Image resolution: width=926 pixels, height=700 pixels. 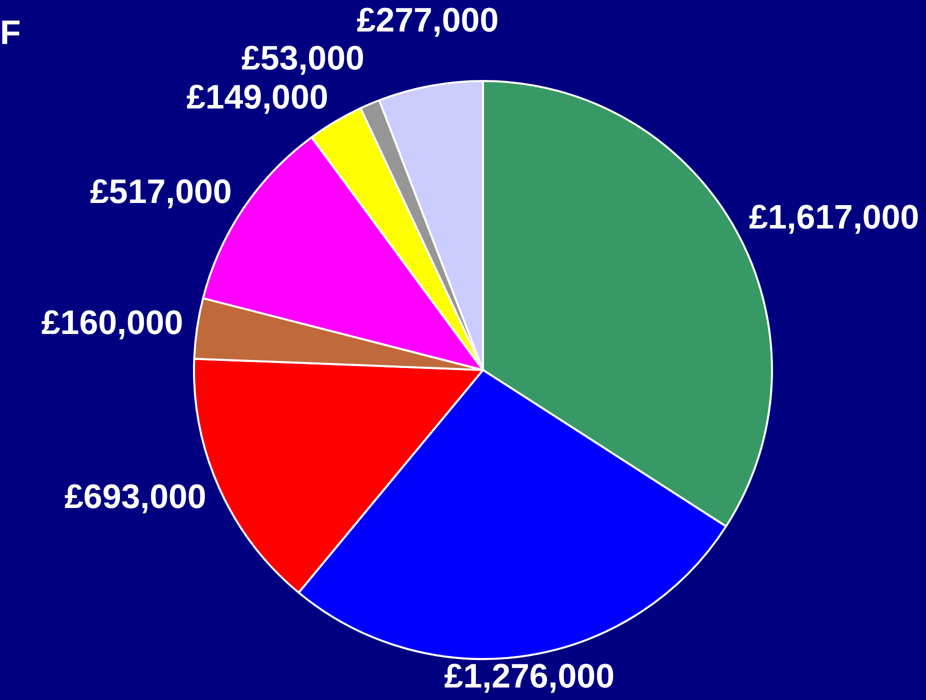 What do you see at coordinates (529, 676) in the screenshot?
I see `data-label: £1,276,000` at bounding box center [529, 676].